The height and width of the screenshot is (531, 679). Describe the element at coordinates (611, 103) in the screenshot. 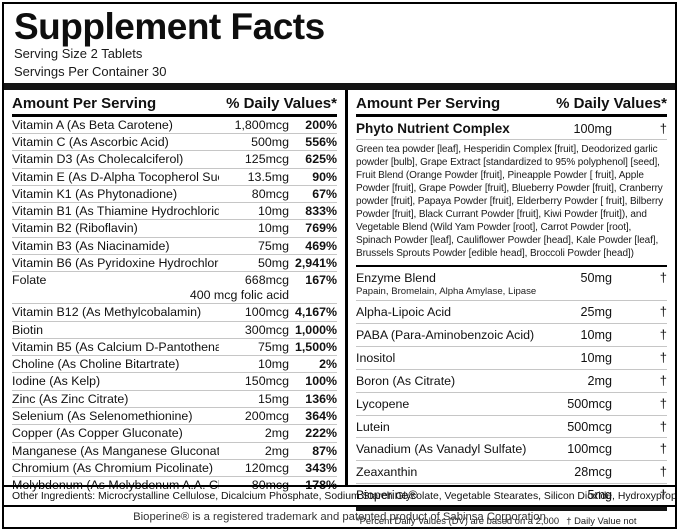

I see `right-col-dv-heading: % Daily Values*` at that location.